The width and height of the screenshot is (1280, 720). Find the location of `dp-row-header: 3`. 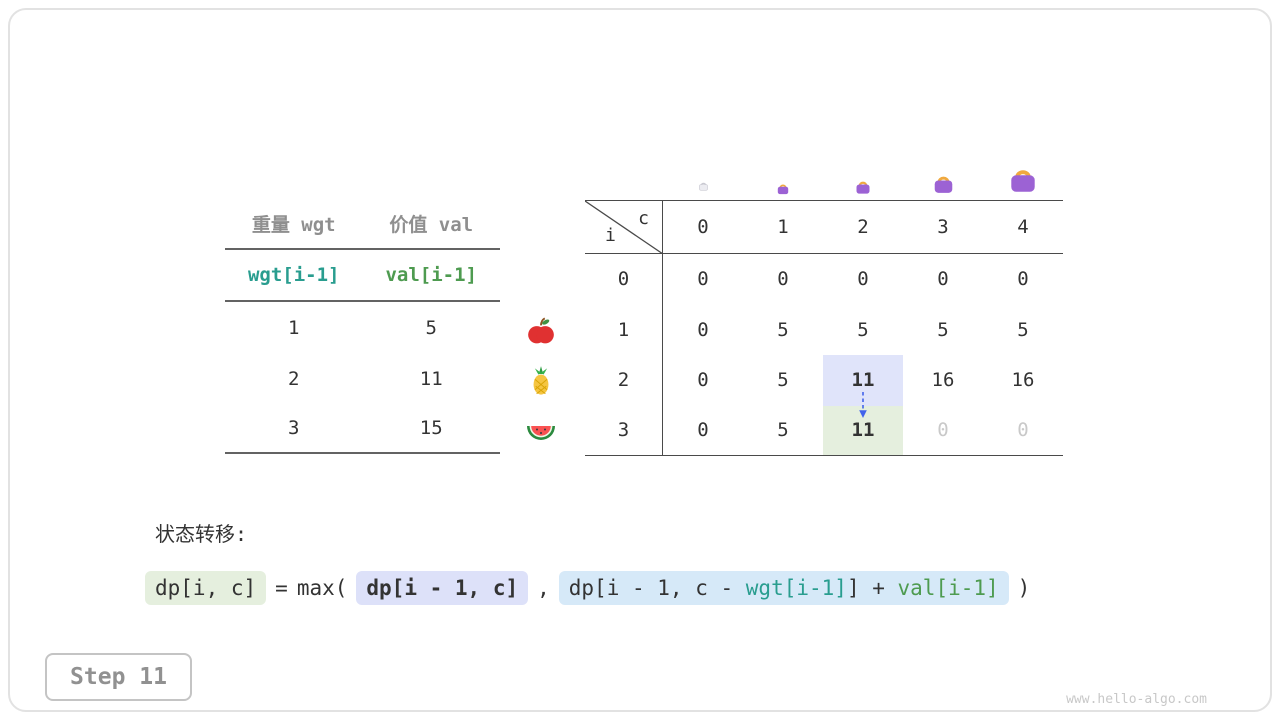

dp-row-header: 3 is located at coordinates (624, 430).